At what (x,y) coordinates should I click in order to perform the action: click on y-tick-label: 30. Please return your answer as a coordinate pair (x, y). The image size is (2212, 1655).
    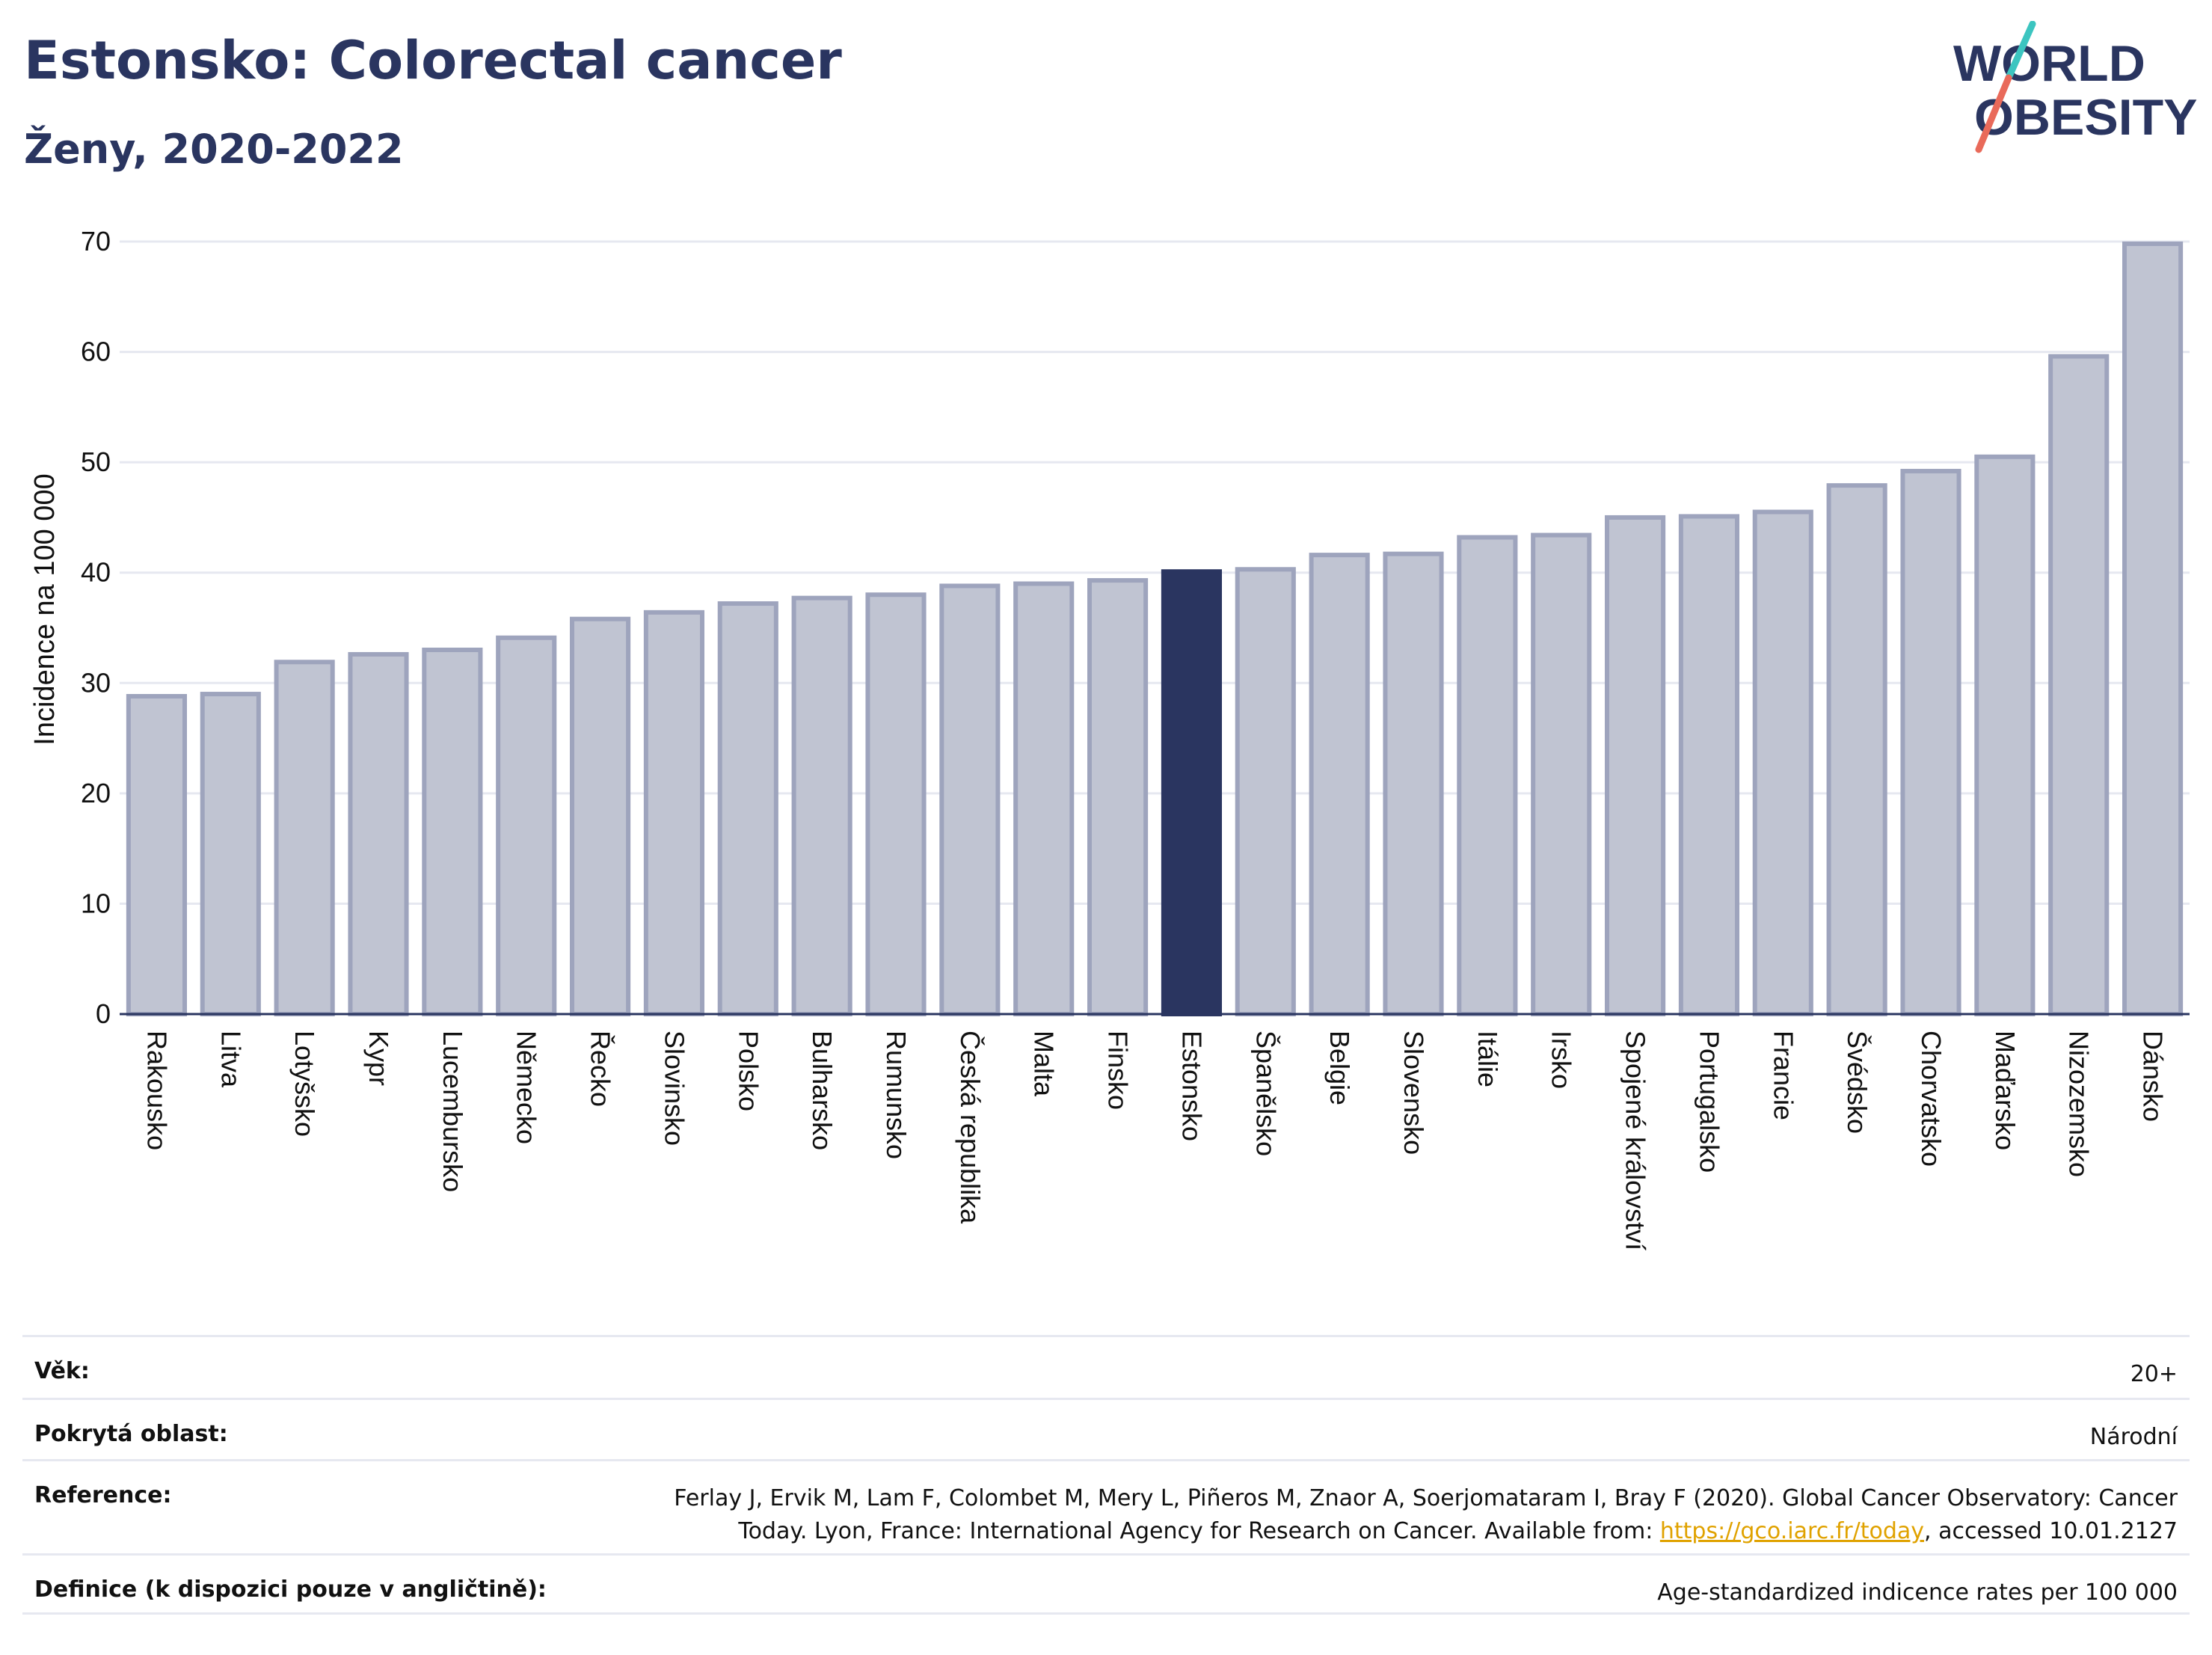
    Looking at the image, I should click on (96, 682).